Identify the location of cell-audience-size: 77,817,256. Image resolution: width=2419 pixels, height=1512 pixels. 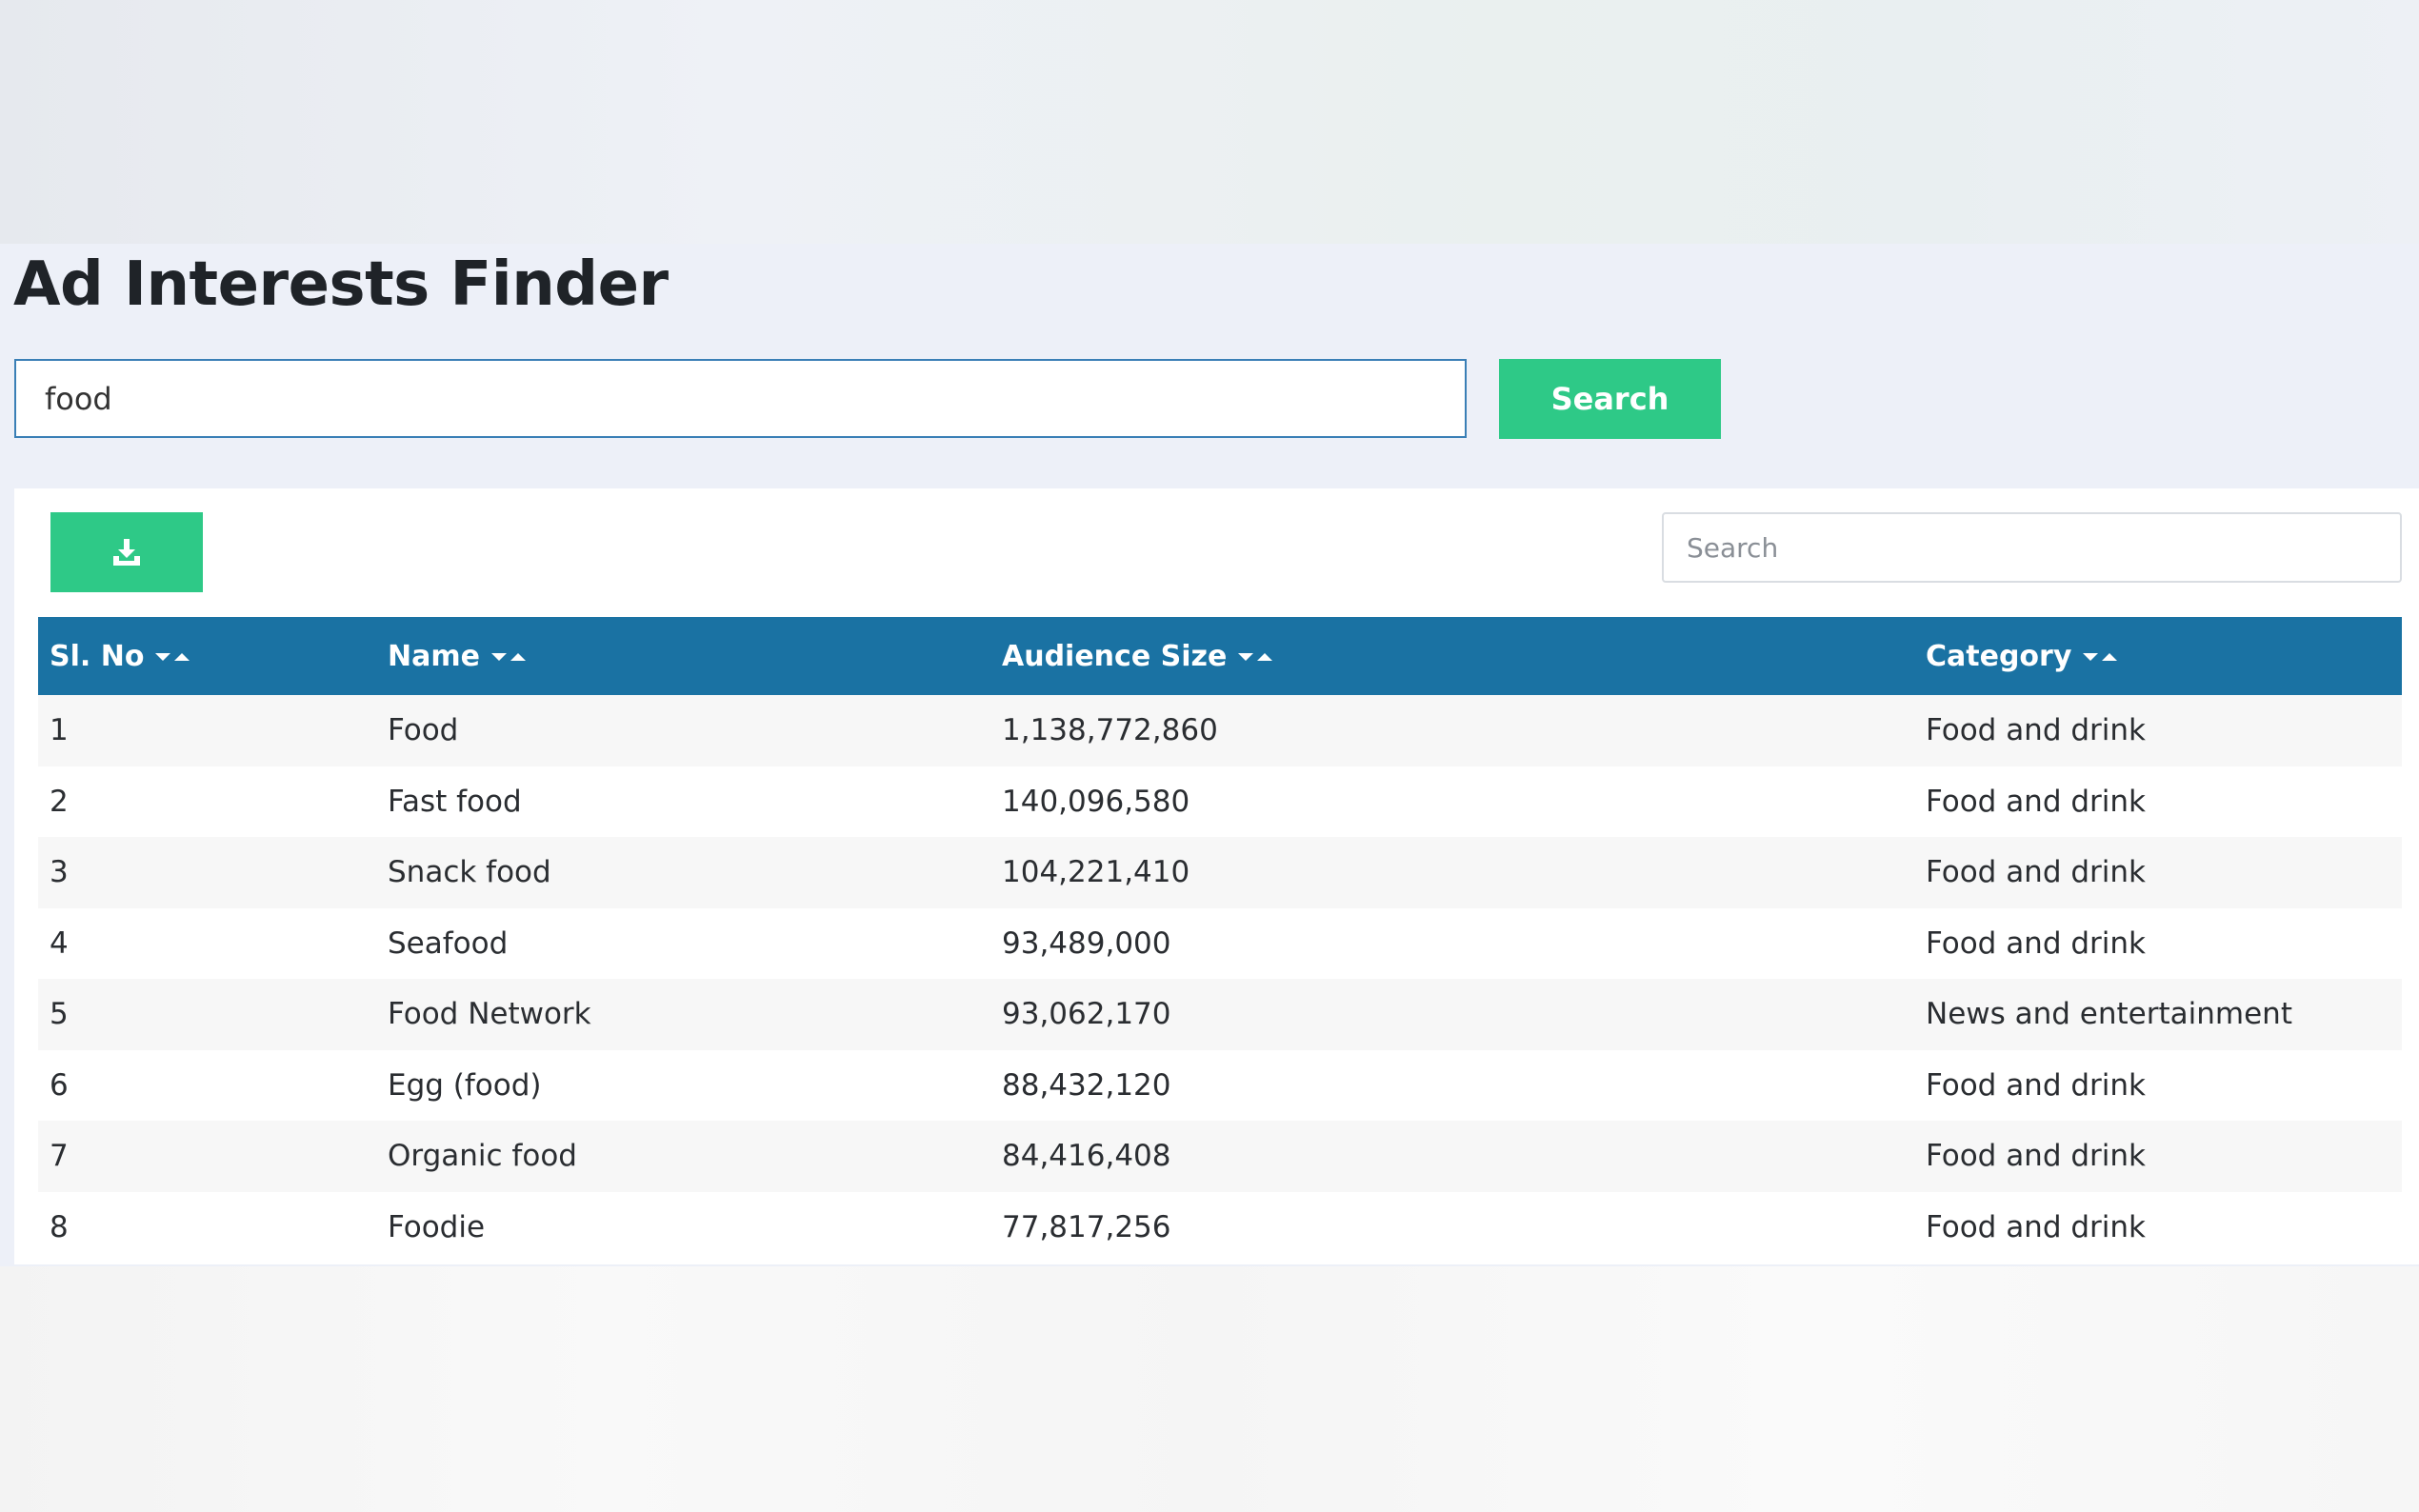
(1086, 1226).